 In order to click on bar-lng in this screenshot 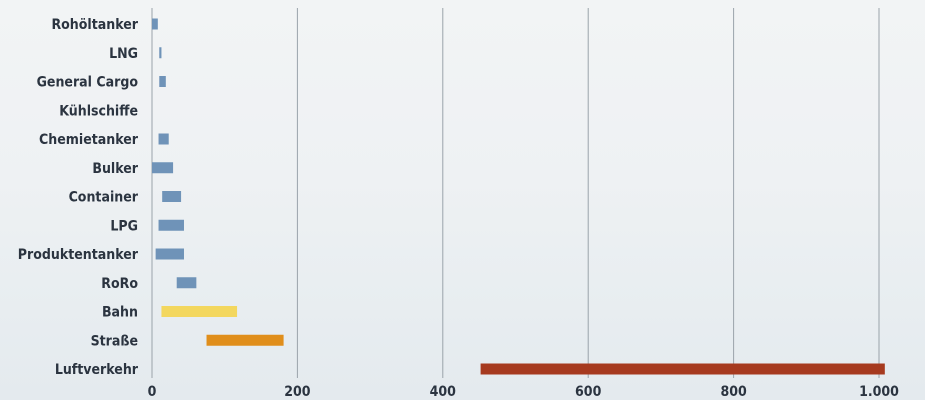, I will do `click(160, 53)`.